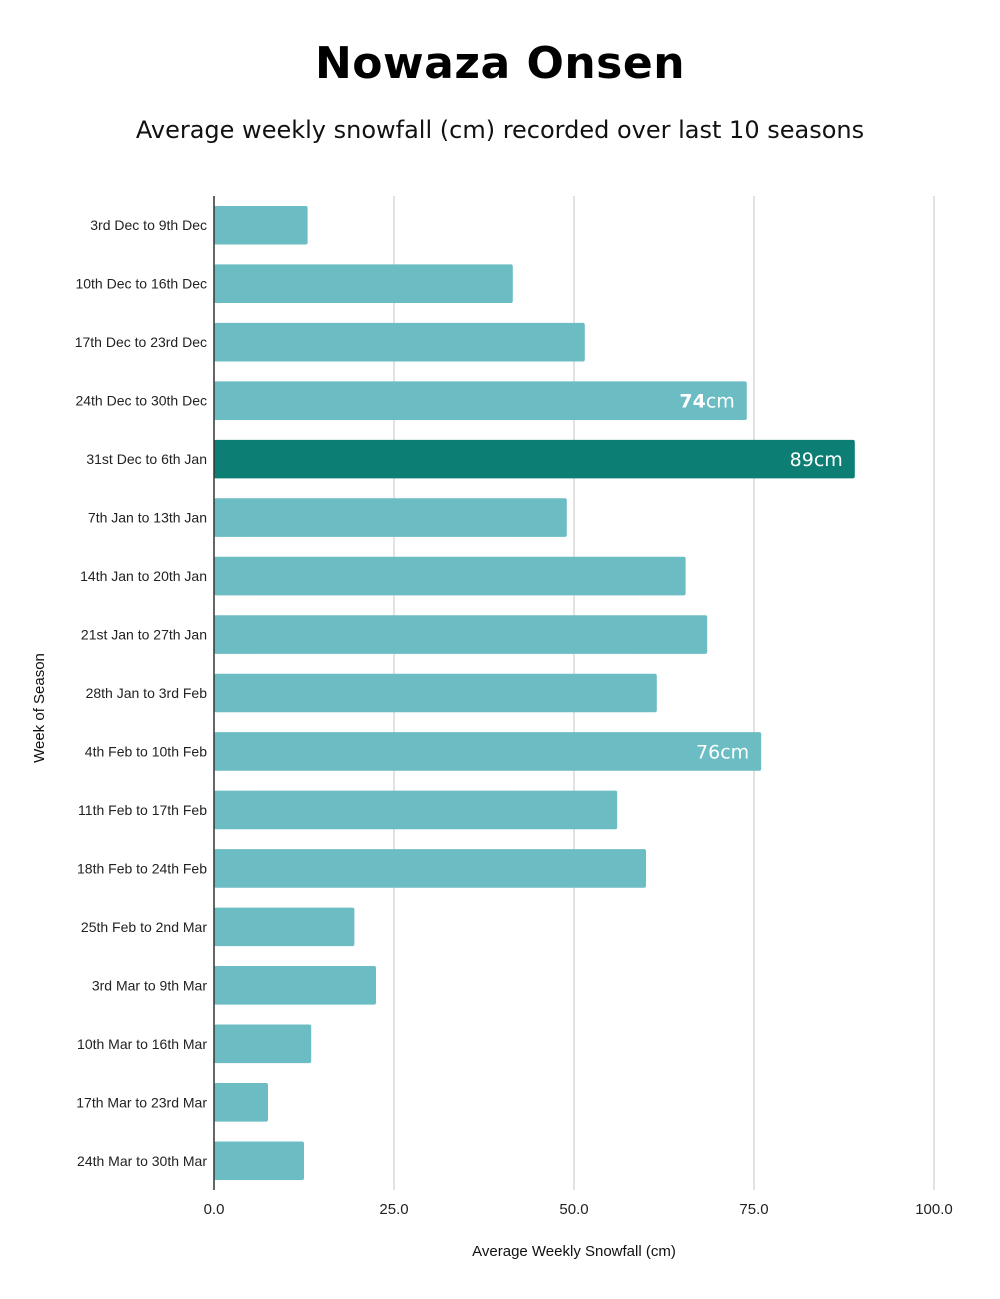  What do you see at coordinates (393, 1209) in the screenshot?
I see `x-tick-label: 25.0` at bounding box center [393, 1209].